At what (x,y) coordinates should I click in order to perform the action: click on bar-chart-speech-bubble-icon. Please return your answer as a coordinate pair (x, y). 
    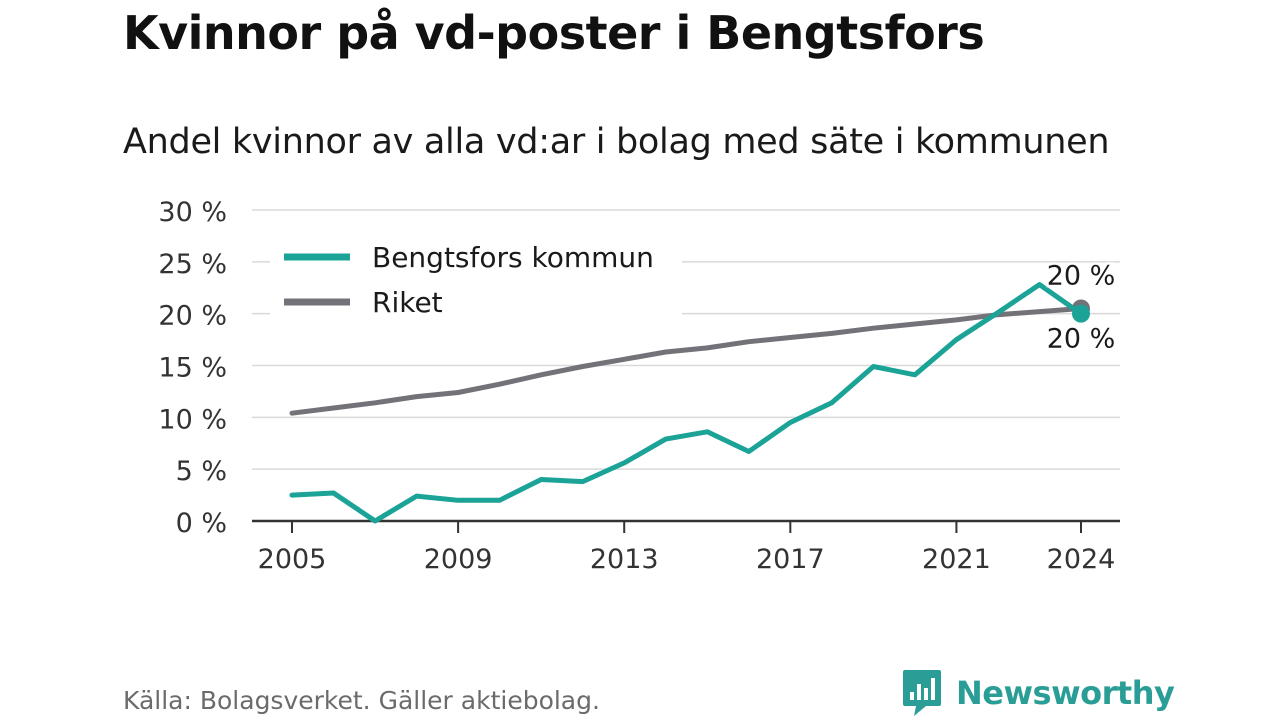
    Looking at the image, I should click on (922, 693).